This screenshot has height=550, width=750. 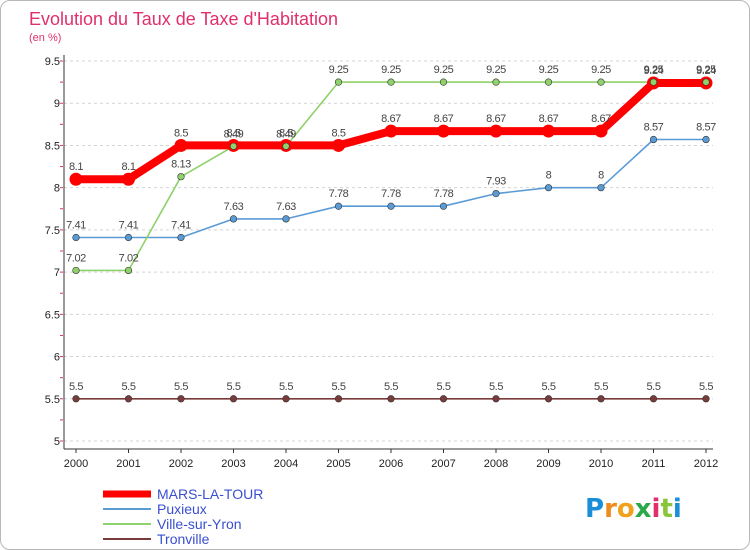 What do you see at coordinates (496, 464) in the screenshot?
I see `x-tick-label: 2008` at bounding box center [496, 464].